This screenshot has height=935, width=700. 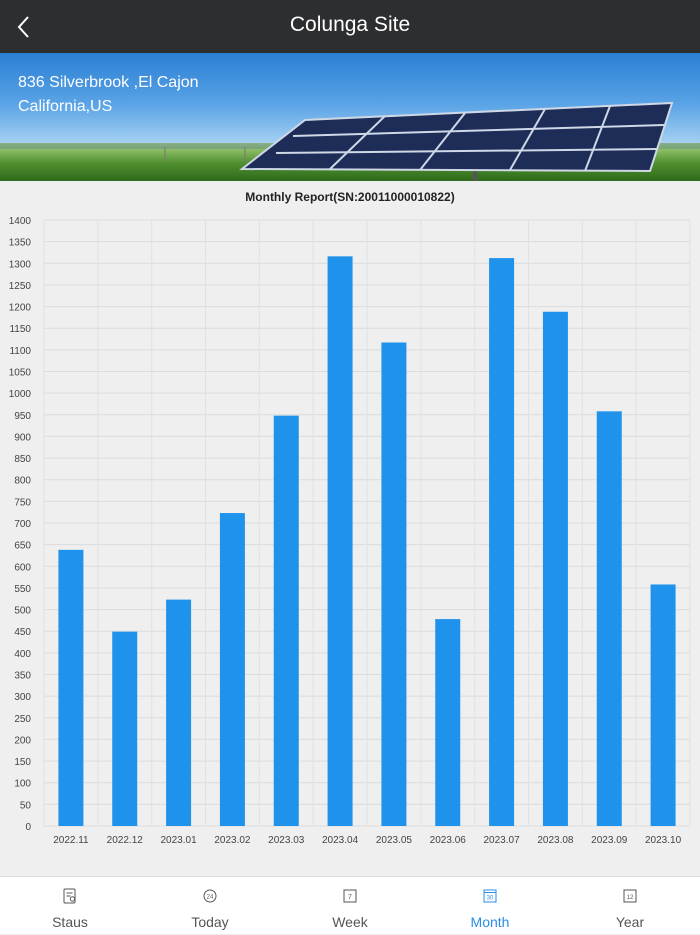 What do you see at coordinates (20, 308) in the screenshot?
I see `y-tick-label: 1200` at bounding box center [20, 308].